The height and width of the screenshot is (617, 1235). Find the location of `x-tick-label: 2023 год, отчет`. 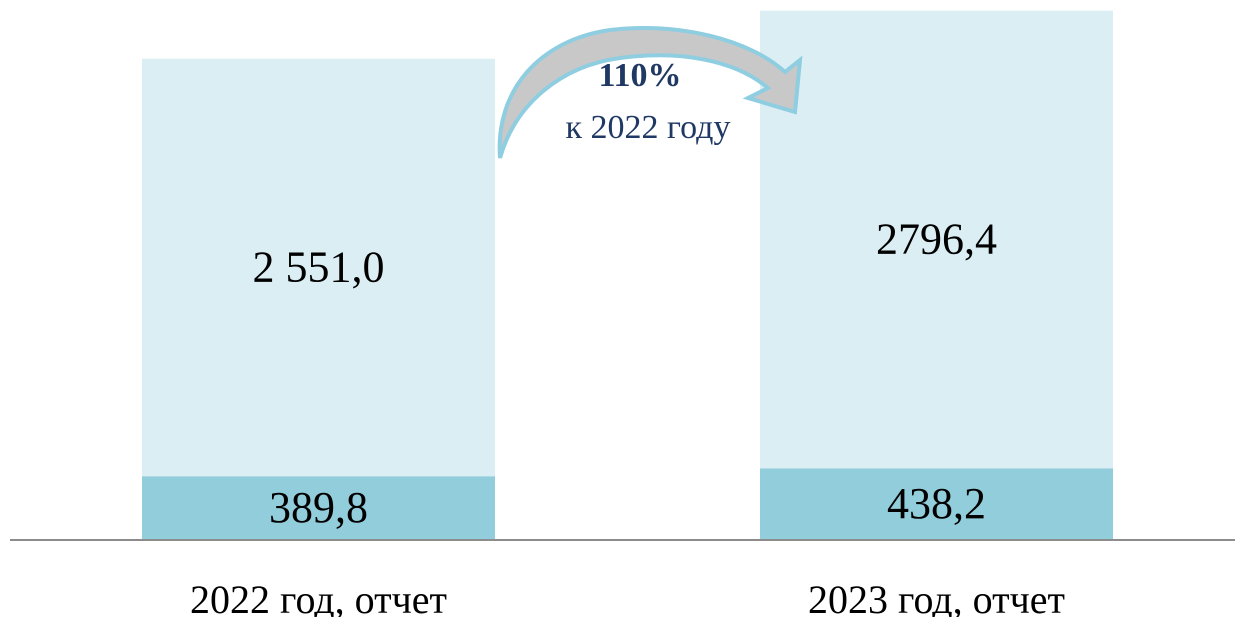

x-tick-label: 2023 год, отчет is located at coordinates (936, 597).